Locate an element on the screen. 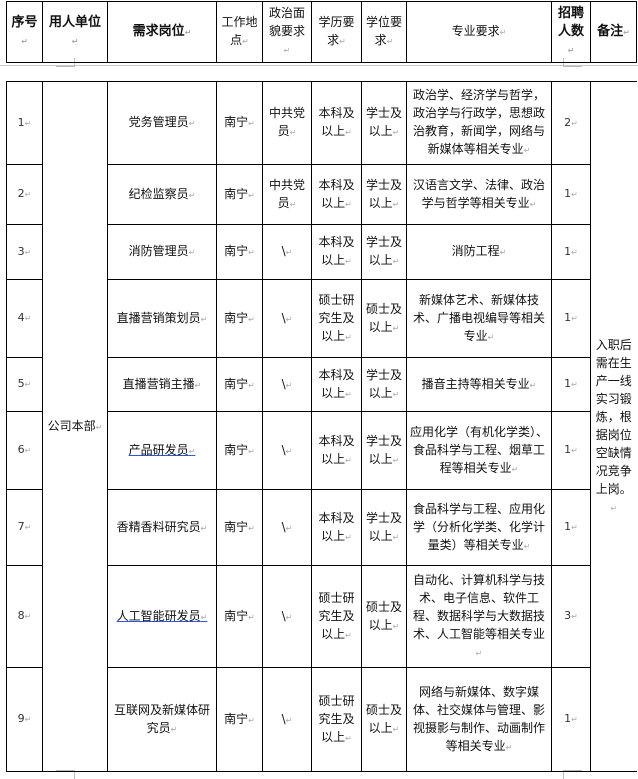 This screenshot has height=779, width=638. remark-cell: 入职后需在生产一线实习锻炼，根据岗位空缺情况竞争上岗。 is located at coordinates (613, 426).